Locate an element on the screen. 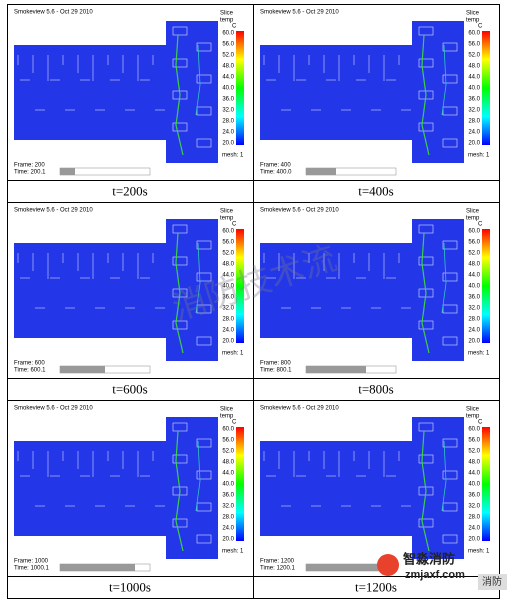  mesh-label: mesh: 1 is located at coordinates (233, 156).